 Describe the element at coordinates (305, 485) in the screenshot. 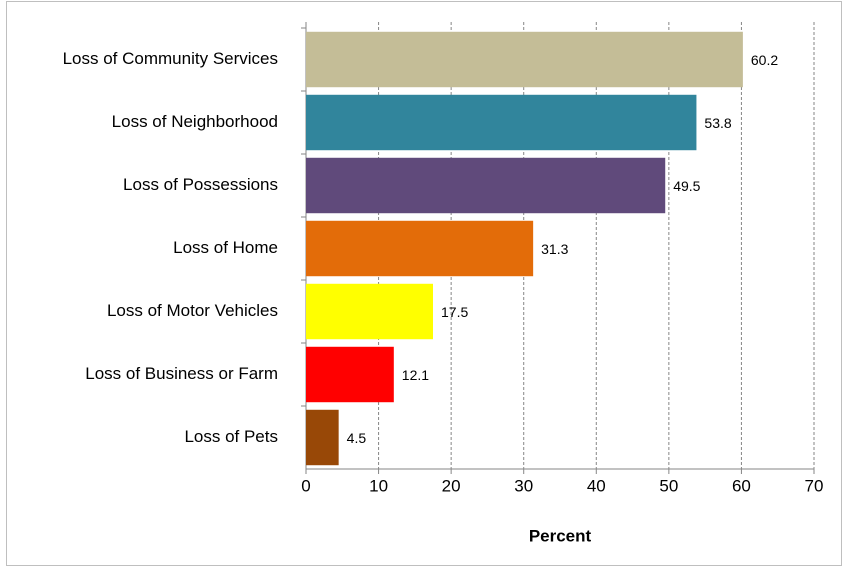

I see `x-tick-label: 0` at that location.